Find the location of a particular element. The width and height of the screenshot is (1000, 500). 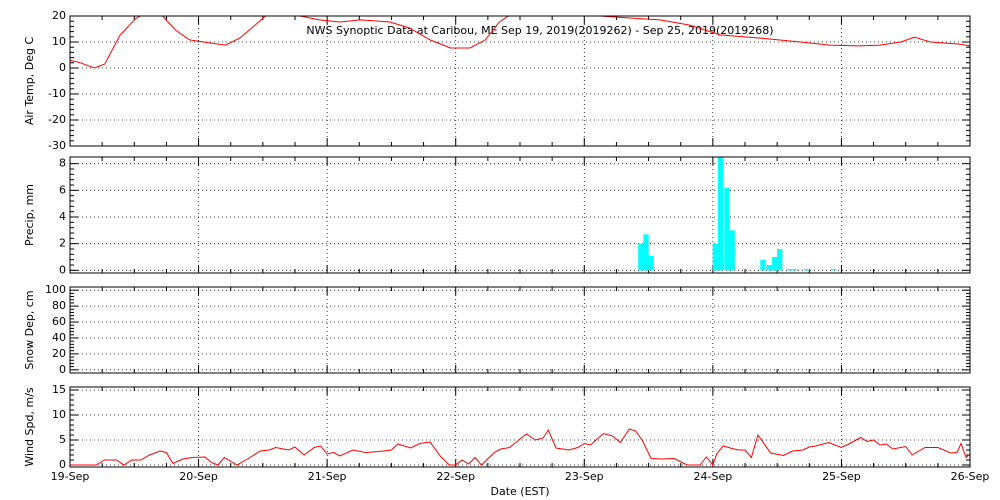

x-tick-label: 19-Sep is located at coordinates (70, 476).